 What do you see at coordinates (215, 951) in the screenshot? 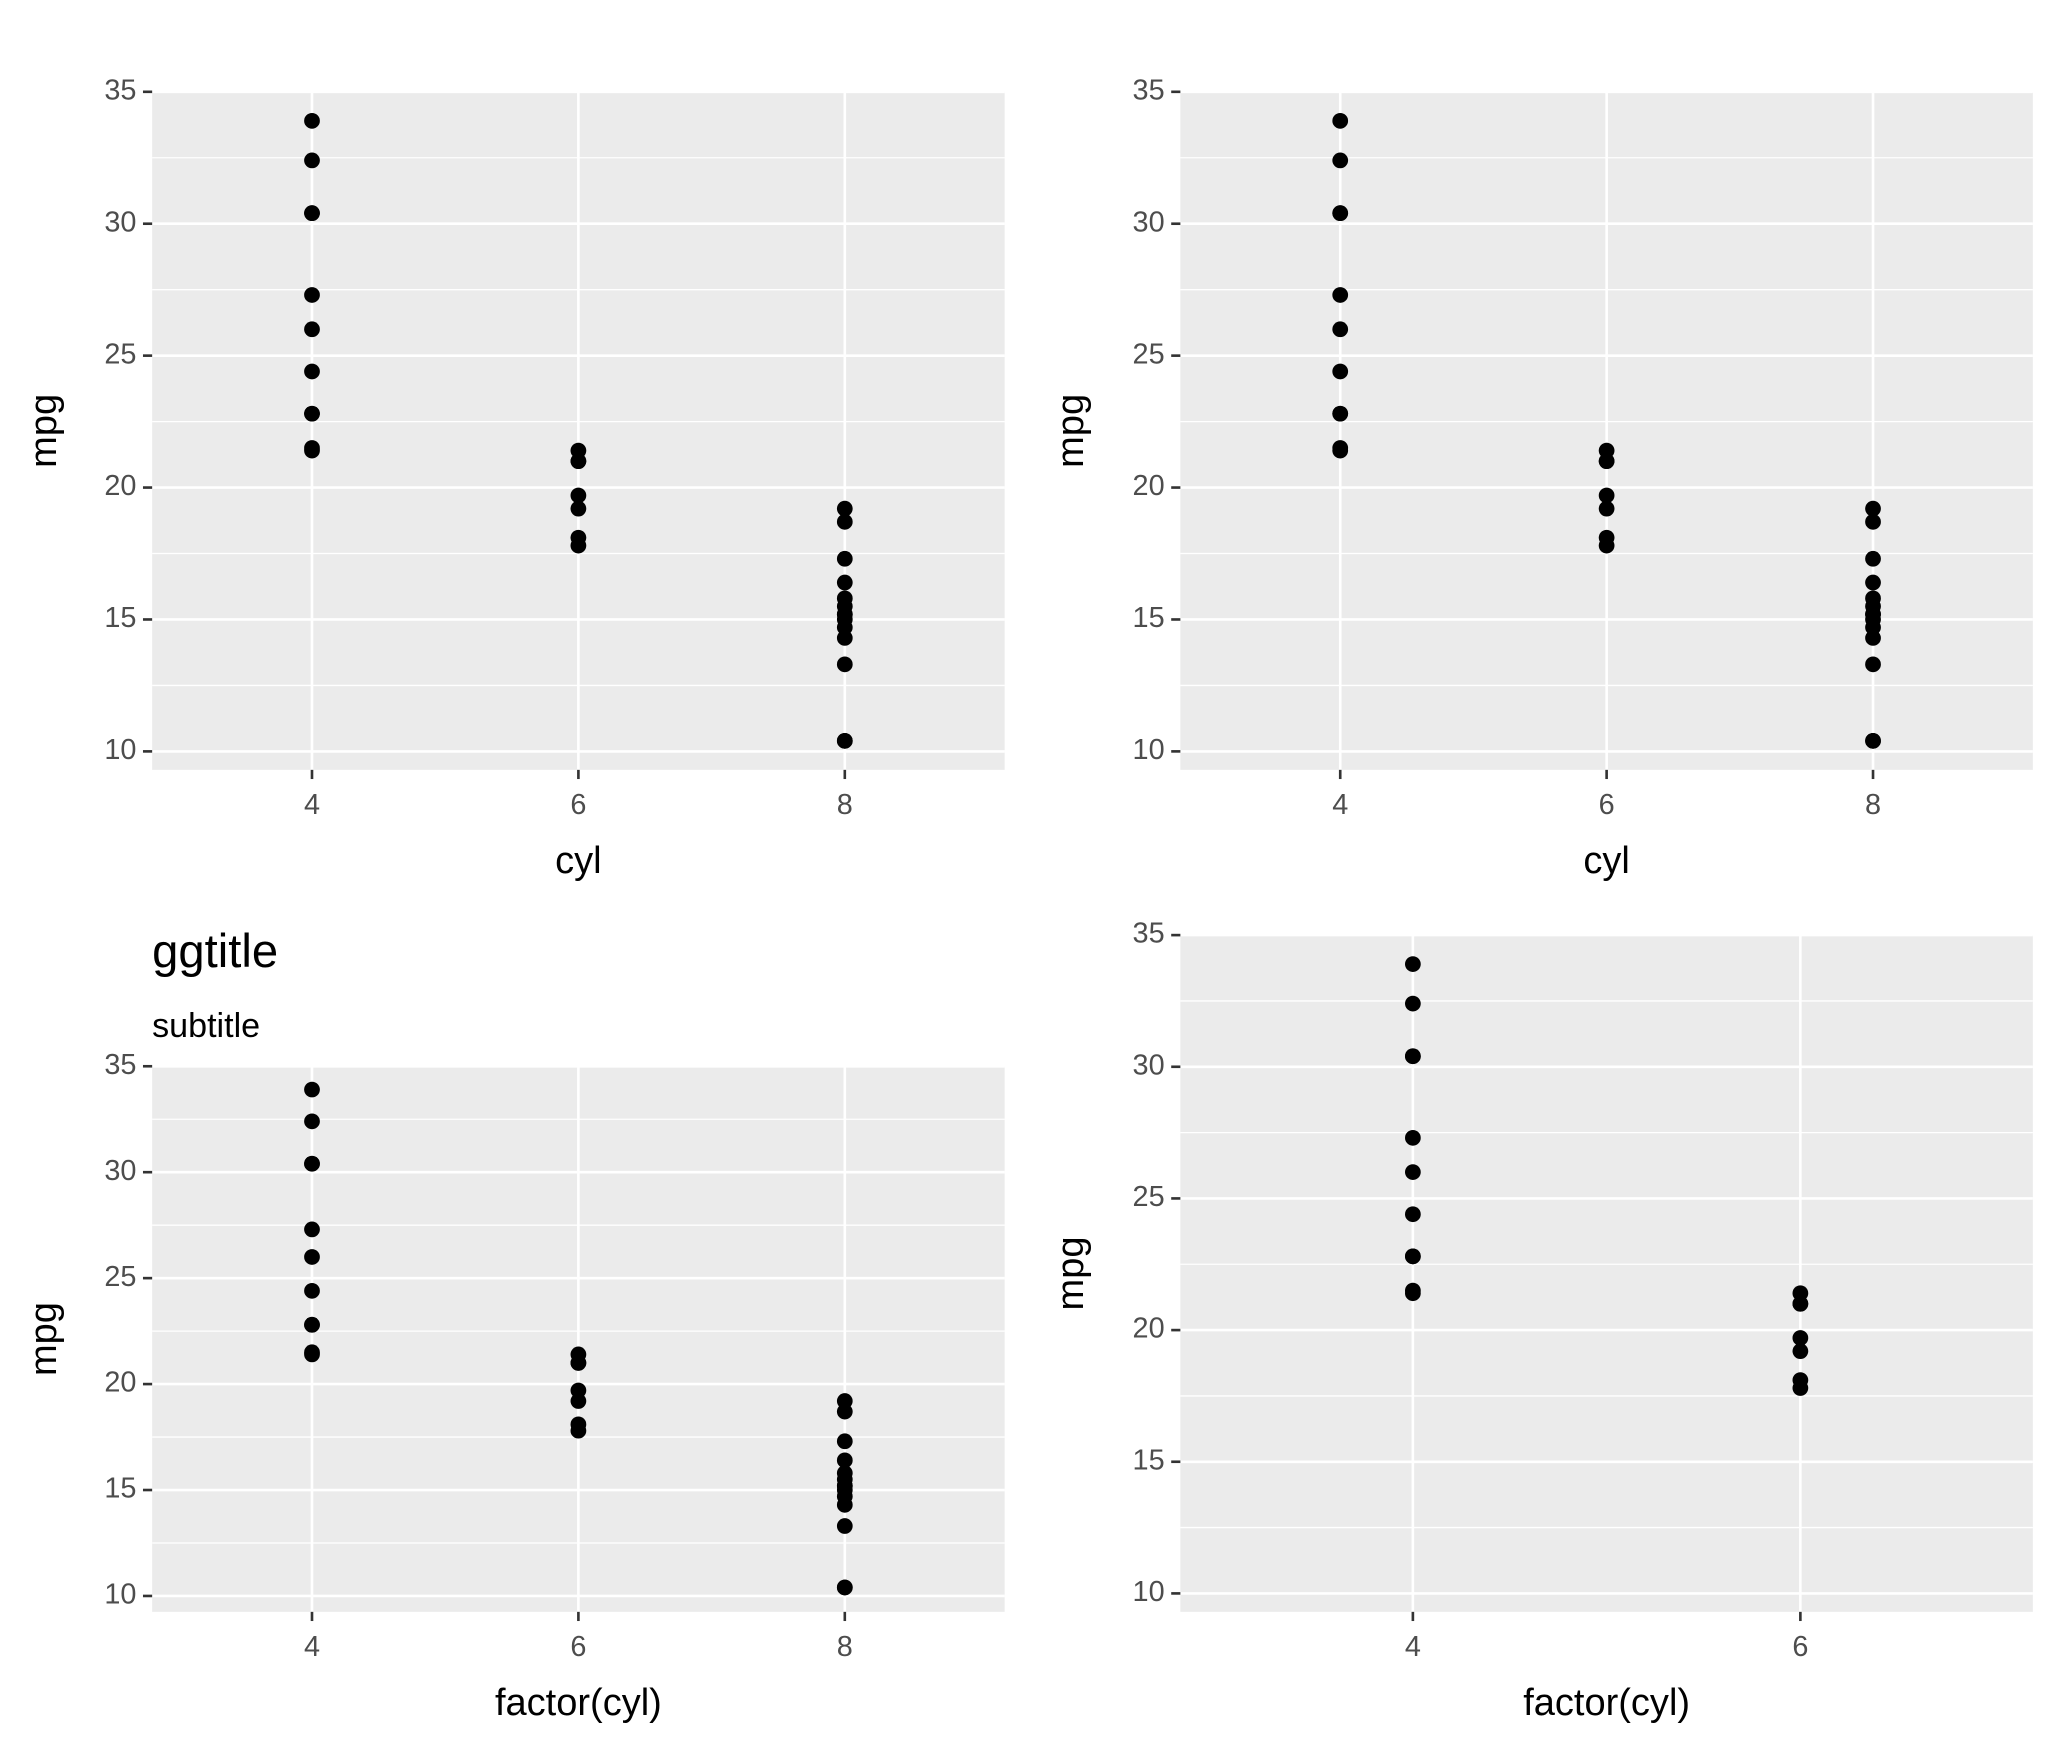
I see `chart-title: ggtitle` at bounding box center [215, 951].